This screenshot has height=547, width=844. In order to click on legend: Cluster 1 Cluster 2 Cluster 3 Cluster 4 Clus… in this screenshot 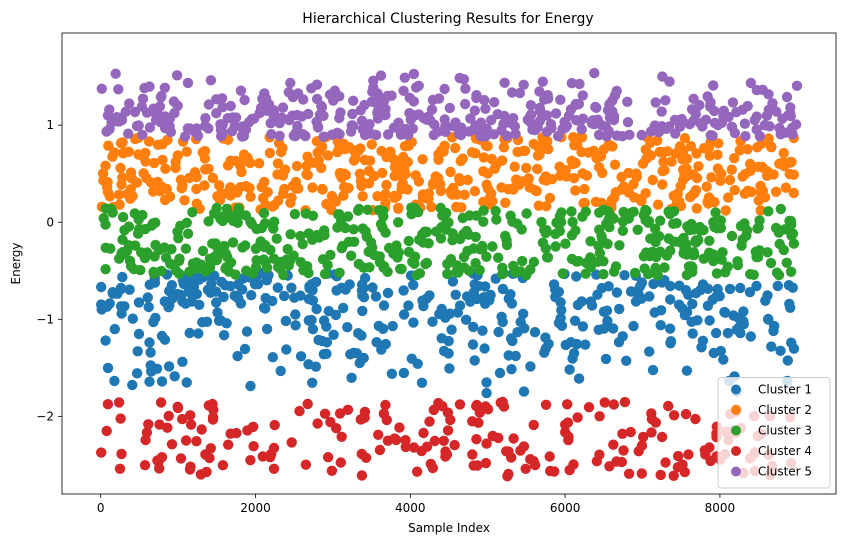, I will do `click(774, 433)`.